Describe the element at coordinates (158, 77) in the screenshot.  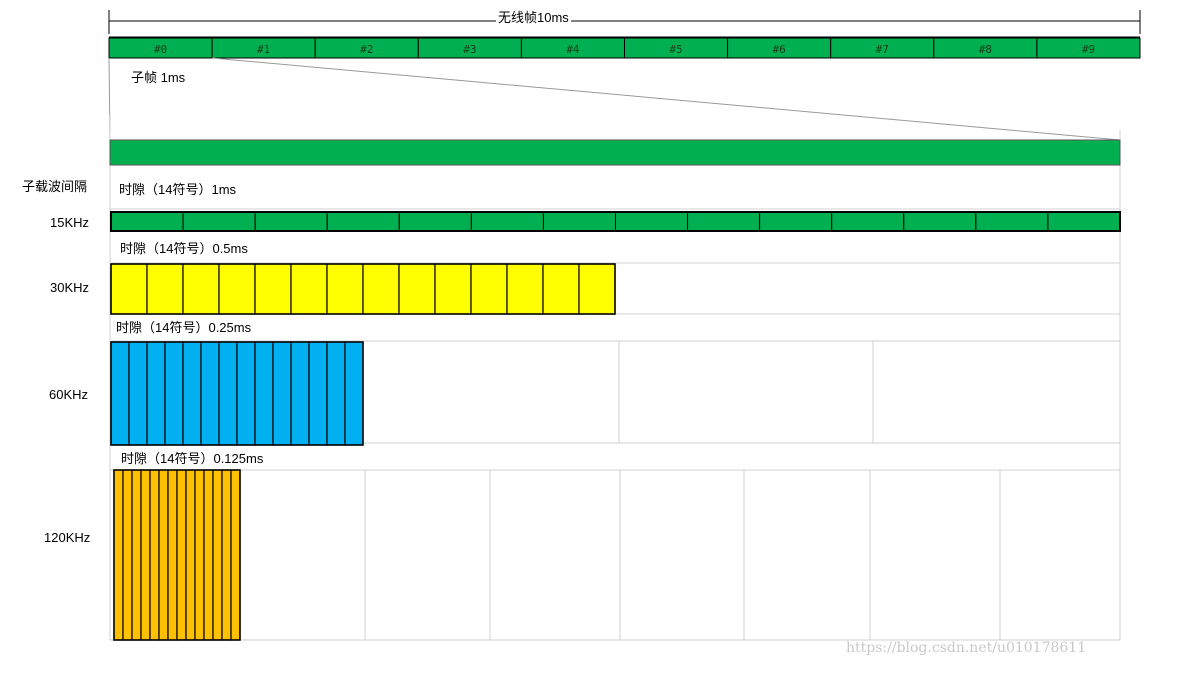
I see `subframe-label: 子帧 1ms` at that location.